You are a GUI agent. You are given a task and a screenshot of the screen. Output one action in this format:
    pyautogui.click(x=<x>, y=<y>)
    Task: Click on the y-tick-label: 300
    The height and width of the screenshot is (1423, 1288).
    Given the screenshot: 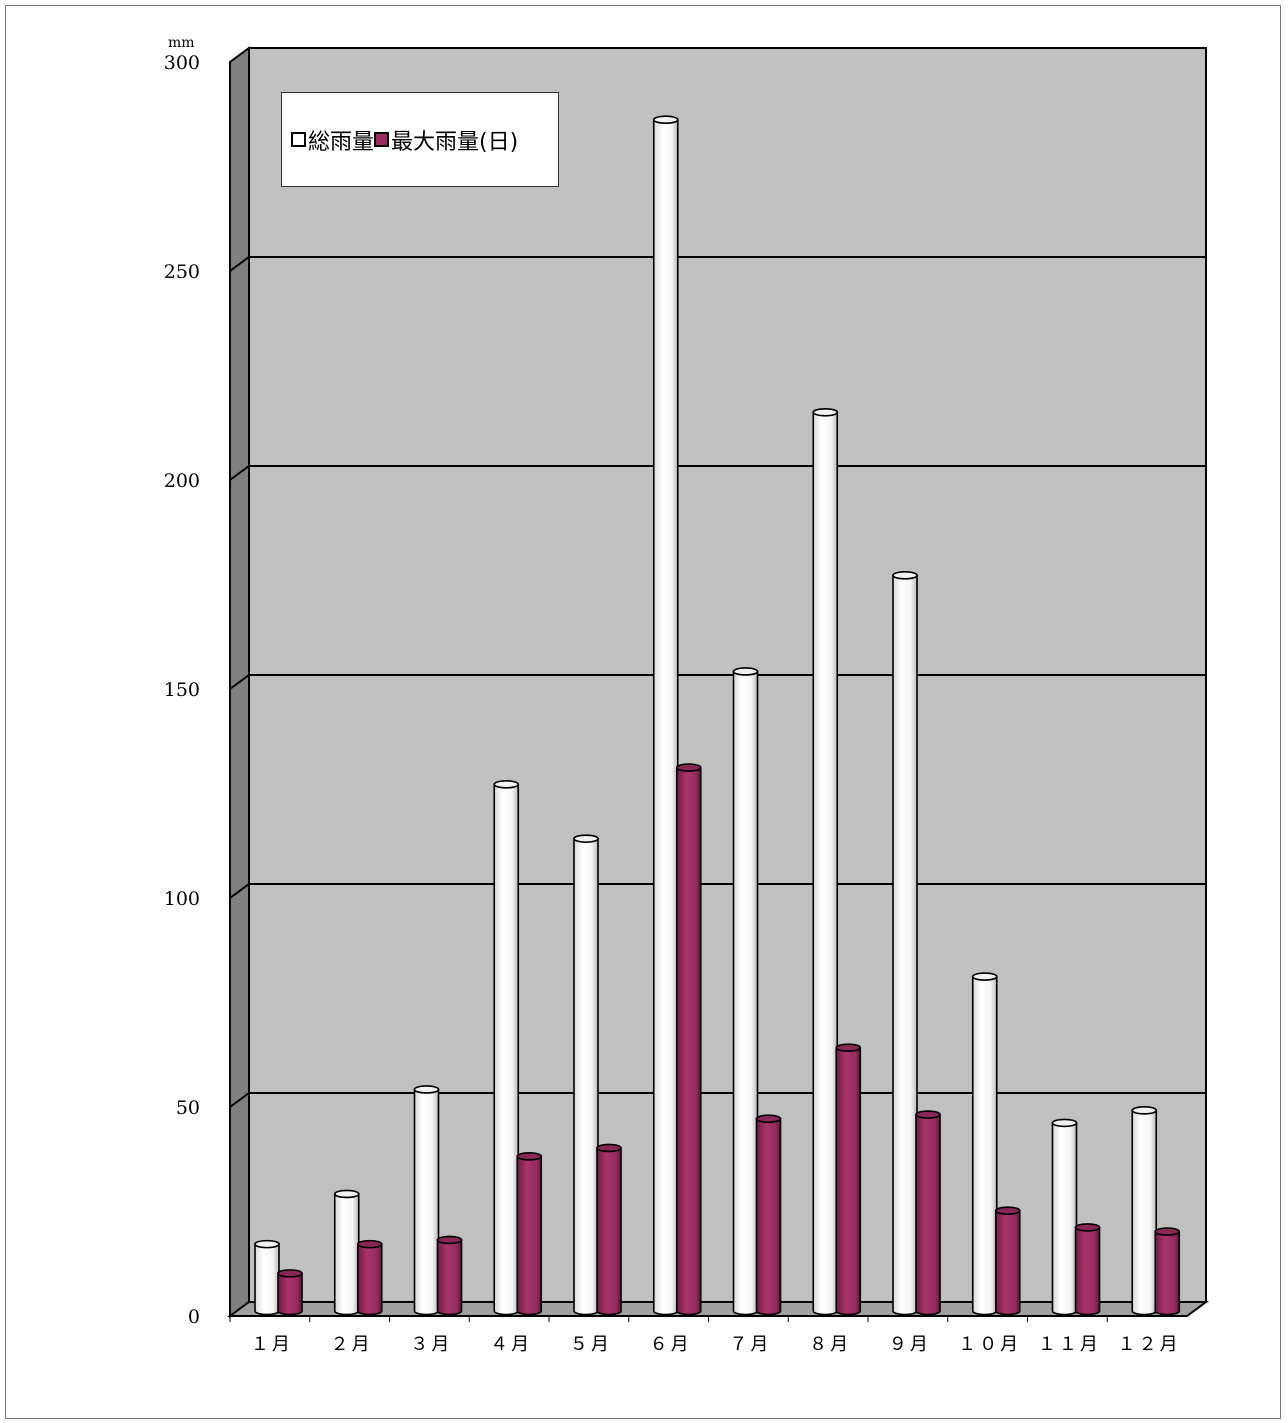 What is the action you would take?
    pyautogui.click(x=182, y=63)
    